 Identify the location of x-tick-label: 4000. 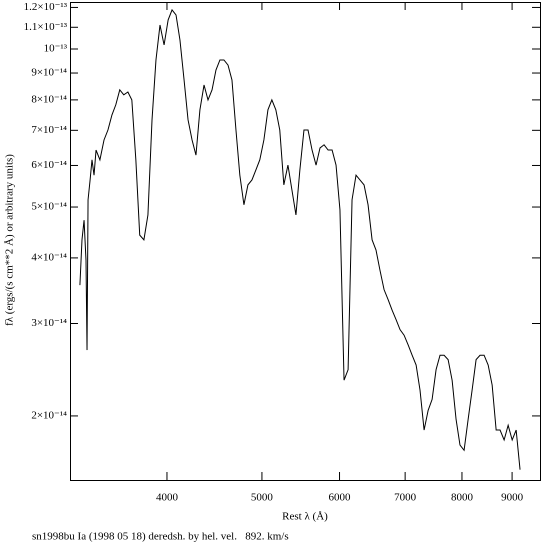
(167, 498).